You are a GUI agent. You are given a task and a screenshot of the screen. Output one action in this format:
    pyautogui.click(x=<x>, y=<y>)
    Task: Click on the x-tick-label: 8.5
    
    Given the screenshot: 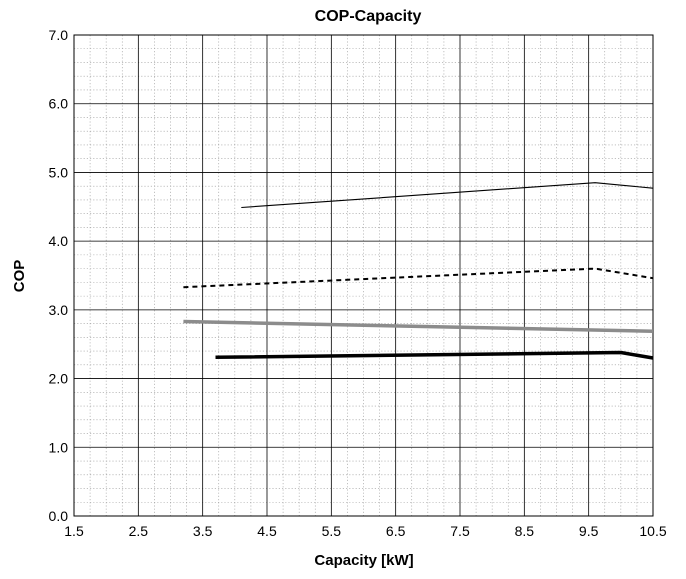 What is the action you would take?
    pyautogui.click(x=525, y=531)
    